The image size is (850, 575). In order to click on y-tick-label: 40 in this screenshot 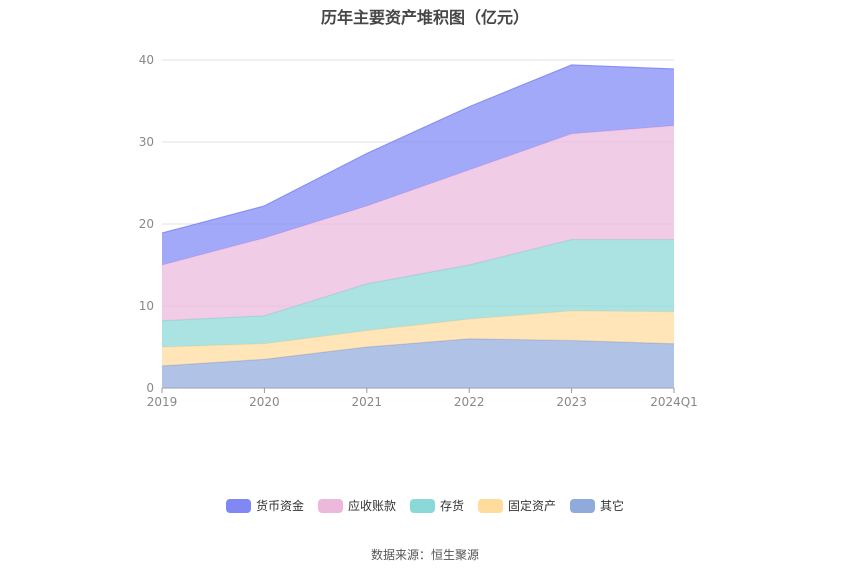, I will do `click(146, 60)`.